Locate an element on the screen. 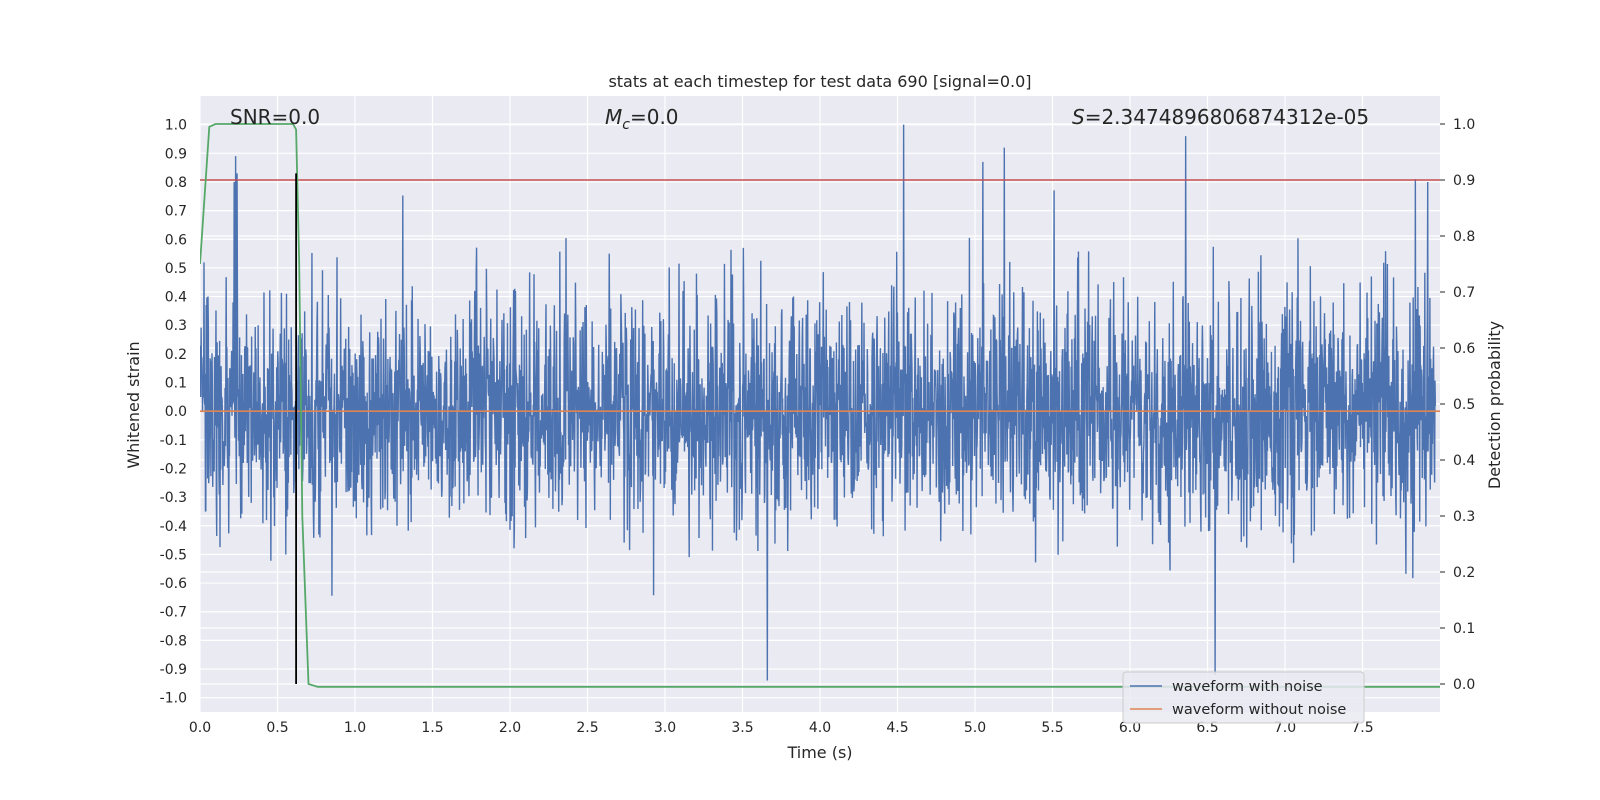 This screenshot has height=800, width=1600. x-tick-label: 2.5 is located at coordinates (587, 728).